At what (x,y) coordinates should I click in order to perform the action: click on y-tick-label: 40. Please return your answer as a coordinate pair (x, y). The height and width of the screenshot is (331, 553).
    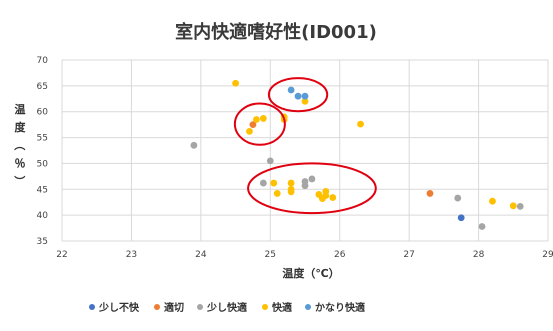
    Looking at the image, I should click on (43, 216).